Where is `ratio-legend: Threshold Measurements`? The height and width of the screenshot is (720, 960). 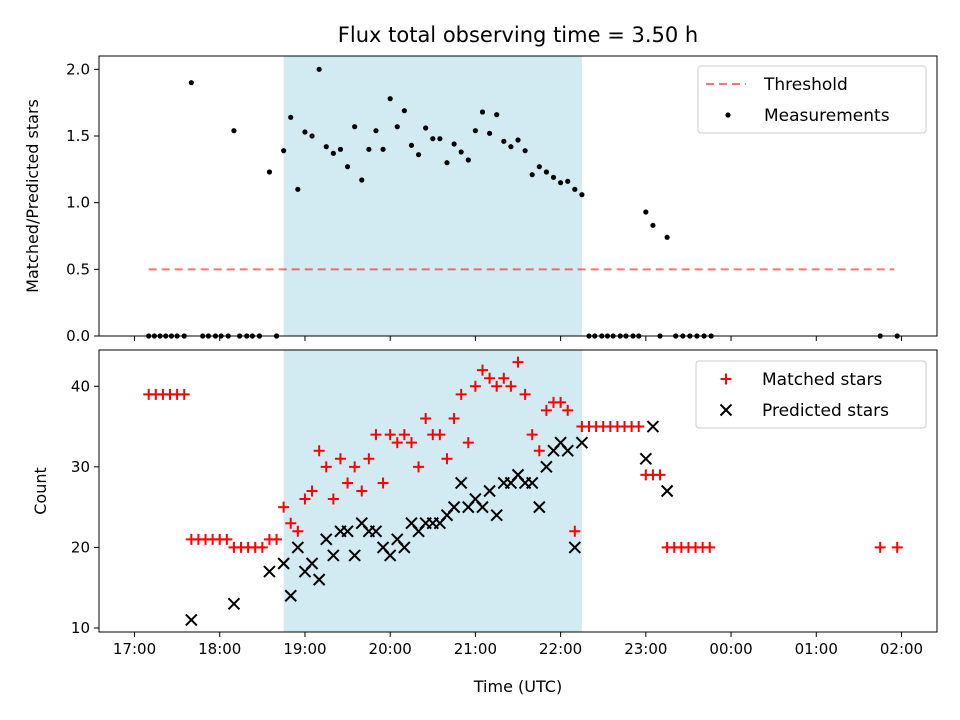 ratio-legend: Threshold Measurements is located at coordinates (812, 99).